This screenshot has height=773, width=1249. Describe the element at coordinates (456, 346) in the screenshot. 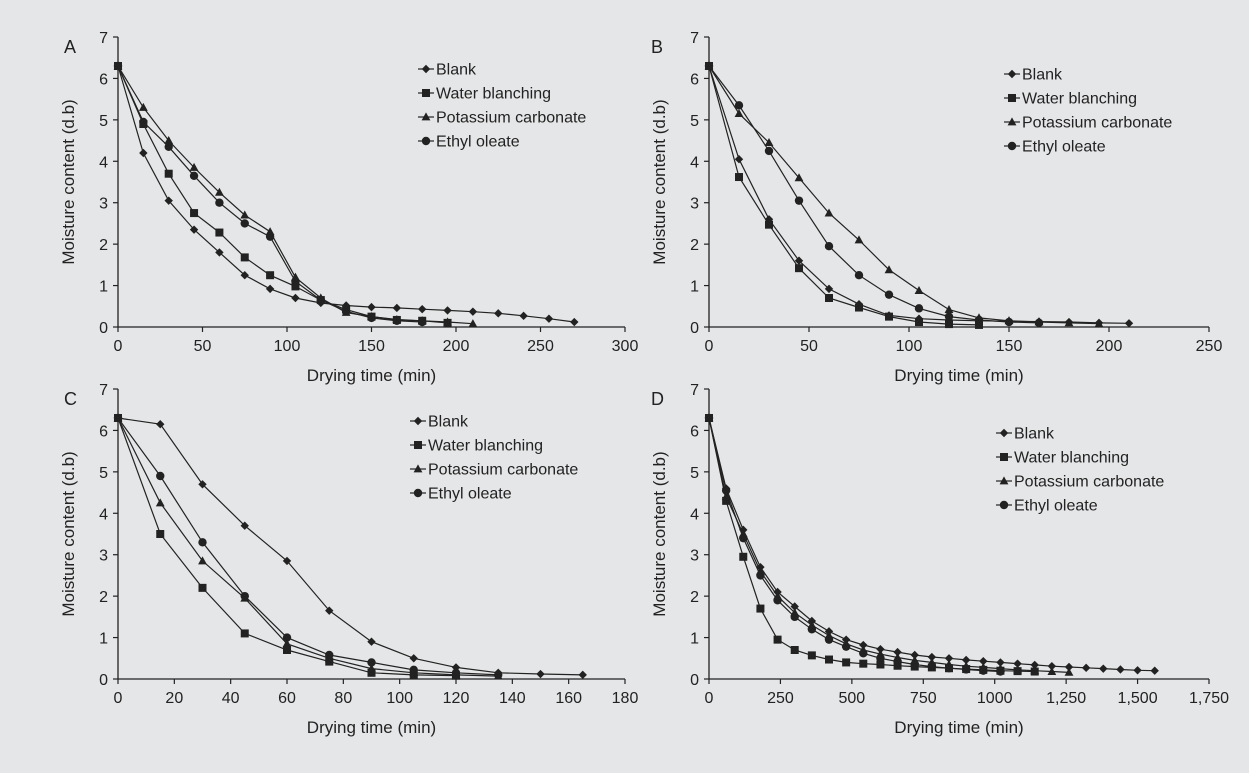

I see `x-tick-label: 200` at that location.